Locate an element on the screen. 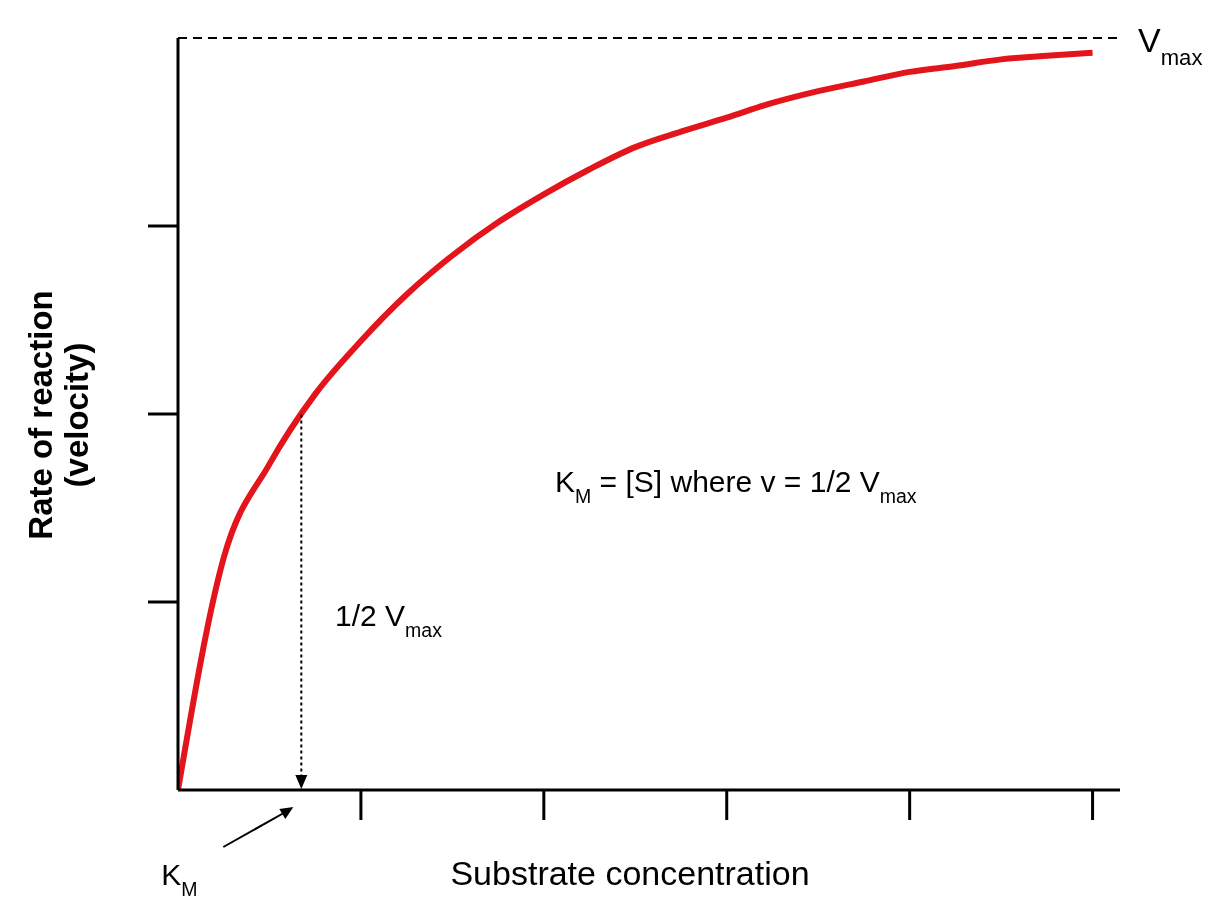 The width and height of the screenshot is (1227, 910). annotation: K$_{M}$ = [S] where v = 1/2 V$_{max}$ is located at coordinates (736, 486).